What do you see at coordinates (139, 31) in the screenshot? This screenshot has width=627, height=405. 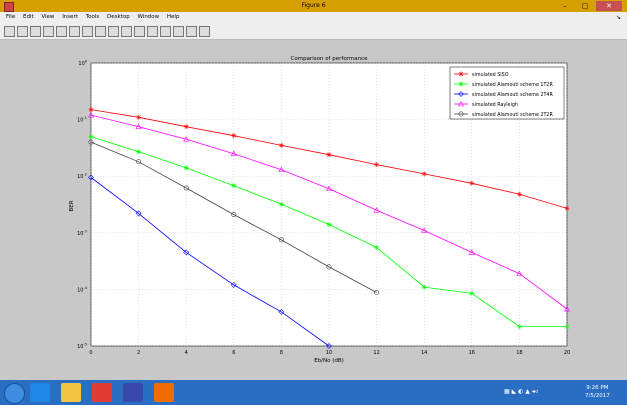 I see `brush-icon` at bounding box center [139, 31].